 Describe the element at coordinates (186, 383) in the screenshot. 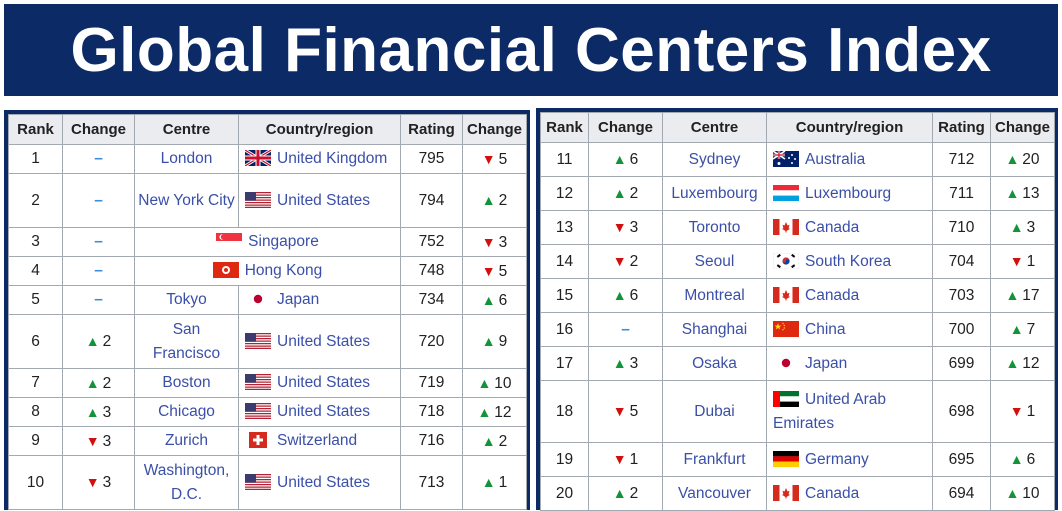

I see `centre-link: Boston` at that location.